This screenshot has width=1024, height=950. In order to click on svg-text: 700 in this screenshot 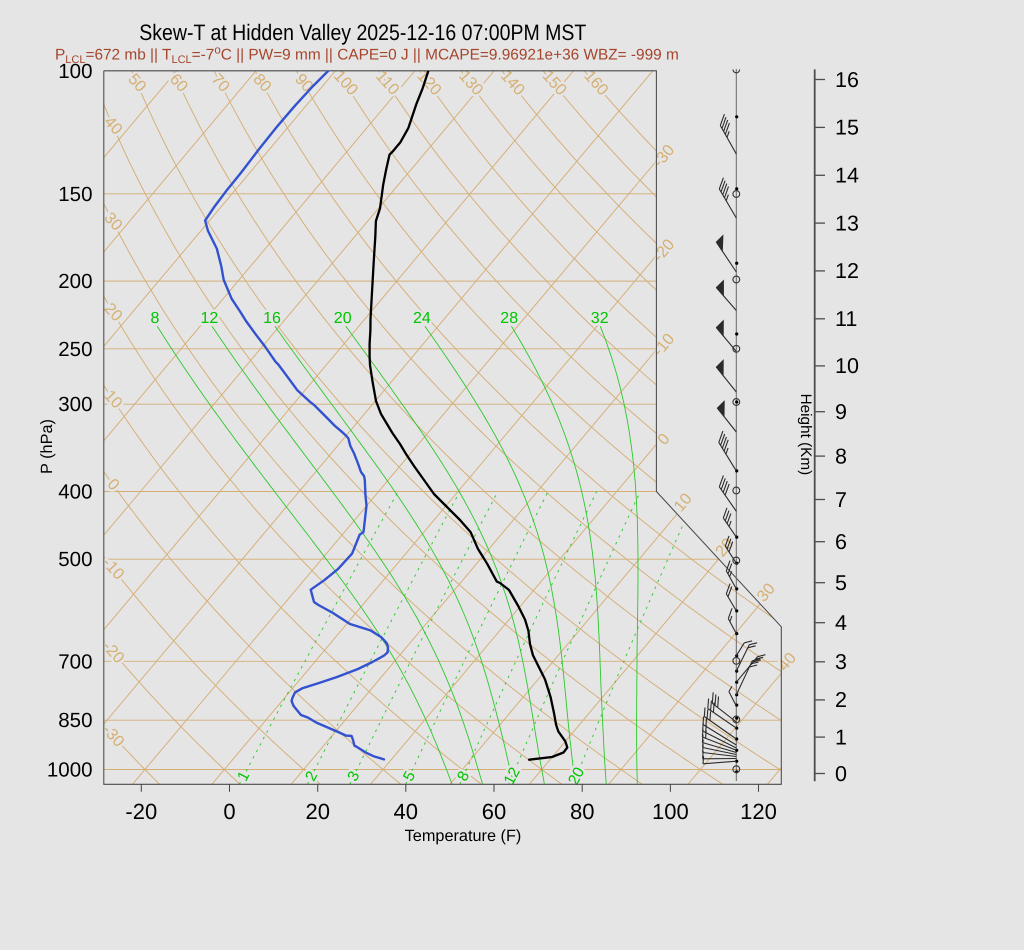, I will do `click(75, 661)`.